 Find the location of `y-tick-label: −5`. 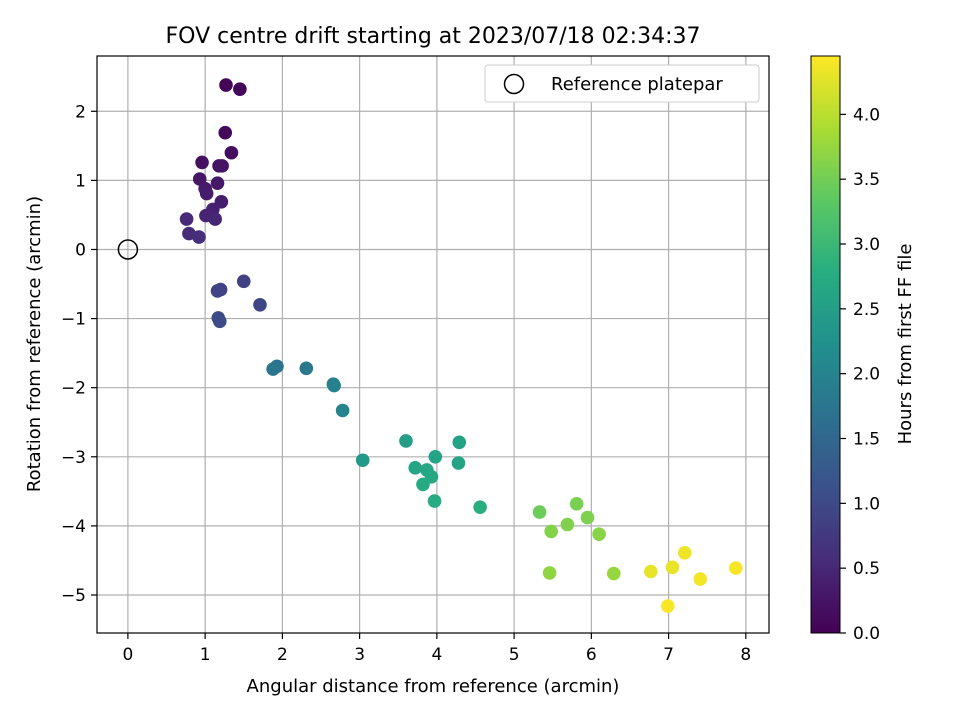

y-tick-label: −5 is located at coordinates (73, 596).